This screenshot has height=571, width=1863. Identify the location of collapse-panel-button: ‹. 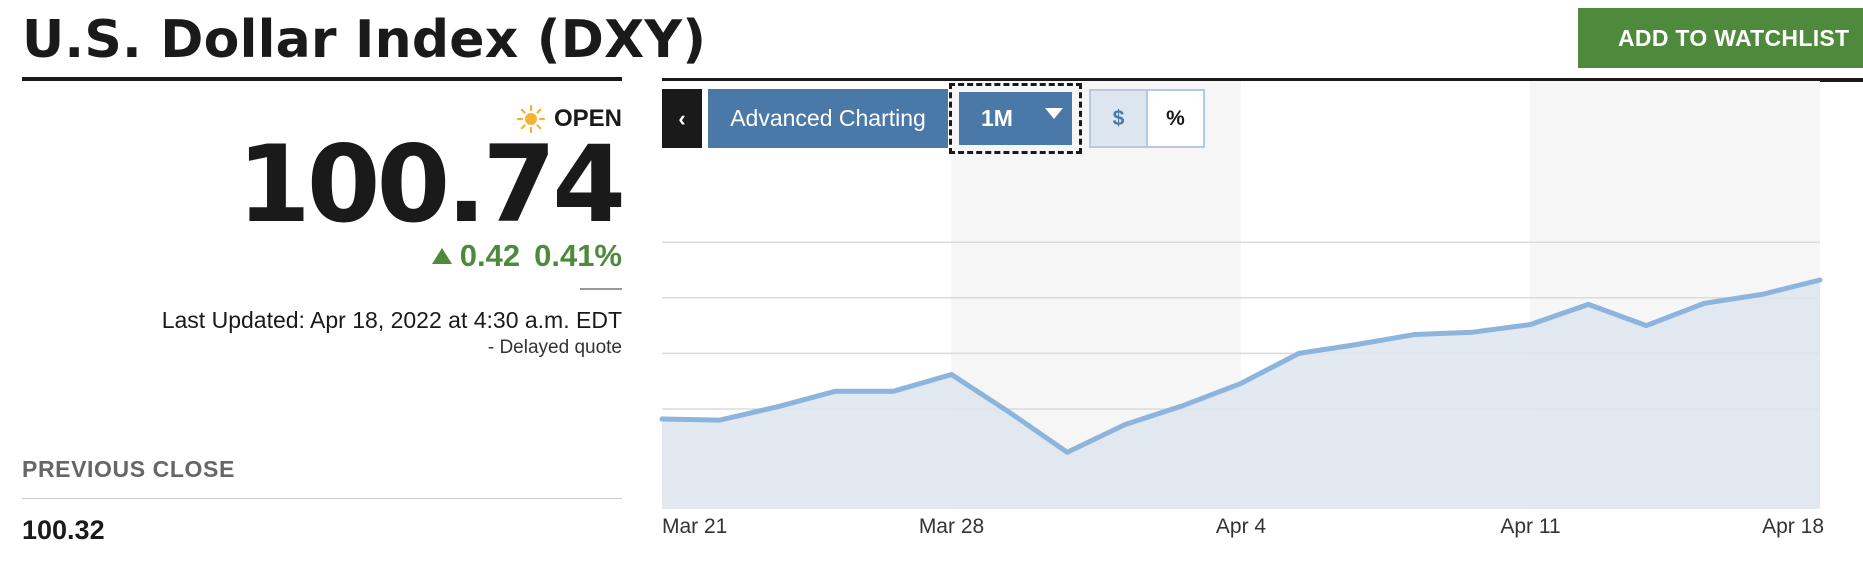
(682, 118).